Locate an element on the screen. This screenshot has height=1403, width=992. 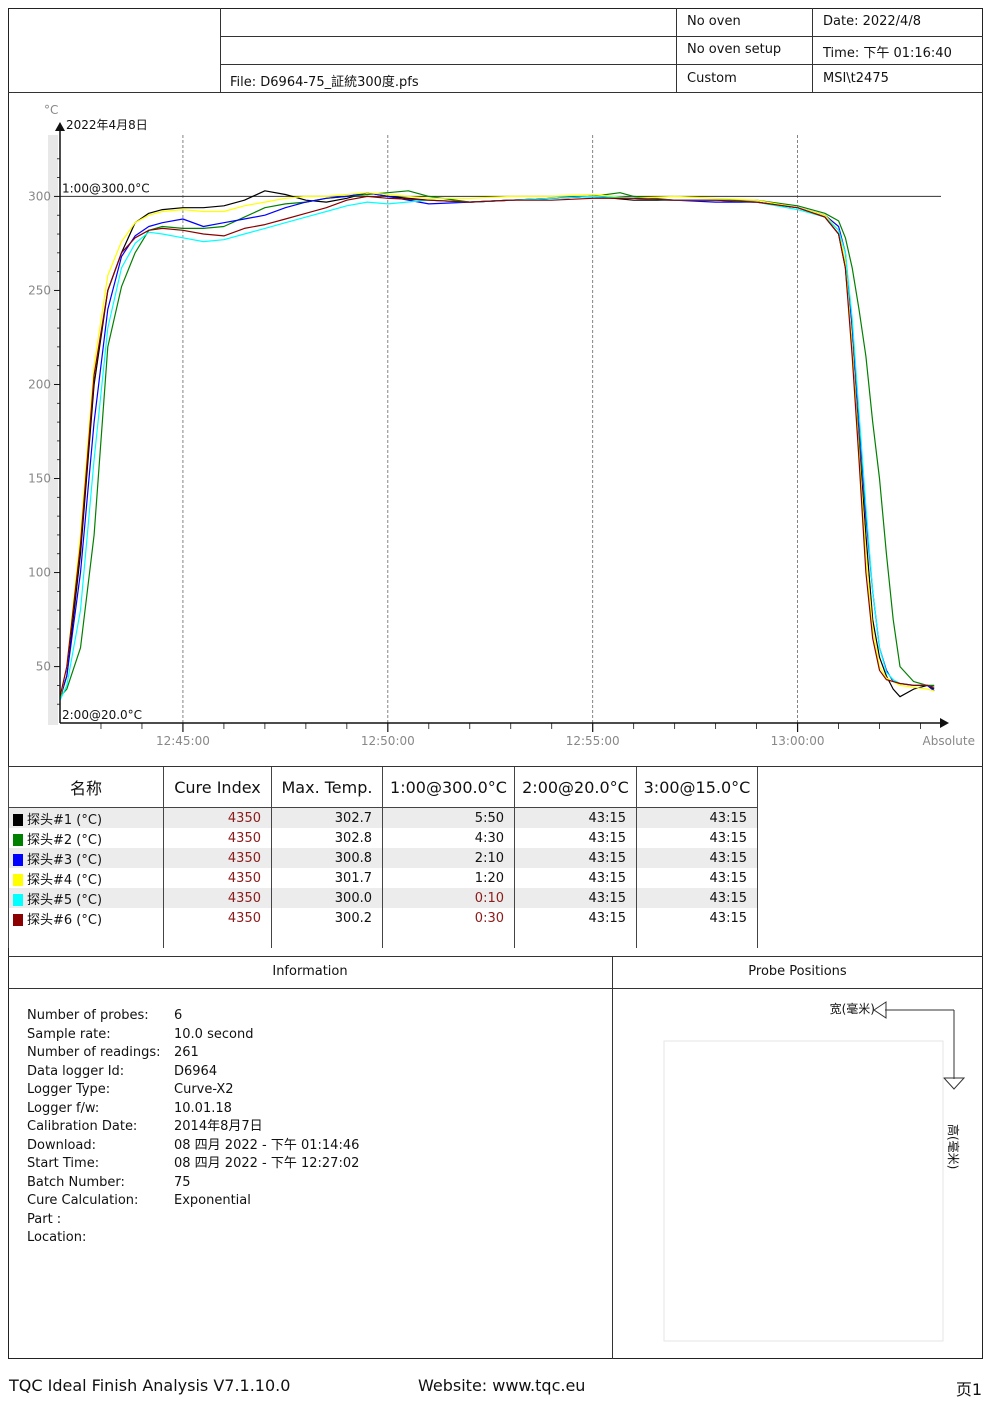
custom-label: Custom is located at coordinates (712, 78).